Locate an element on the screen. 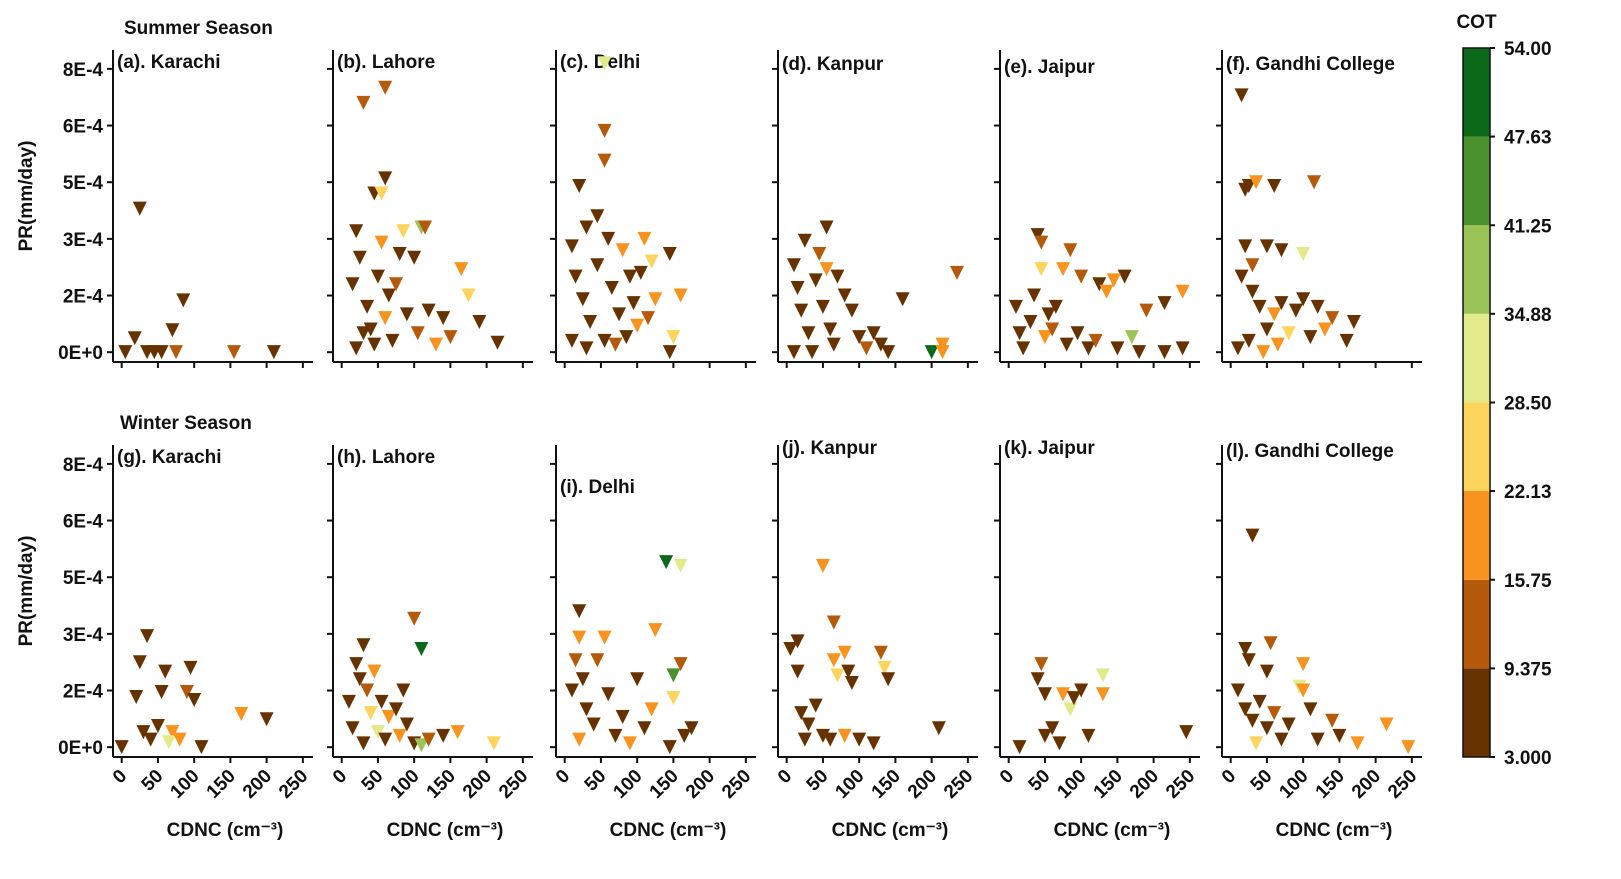 The width and height of the screenshot is (1621, 879). y-axis-label: PR(mm/day) is located at coordinates (26, 196).